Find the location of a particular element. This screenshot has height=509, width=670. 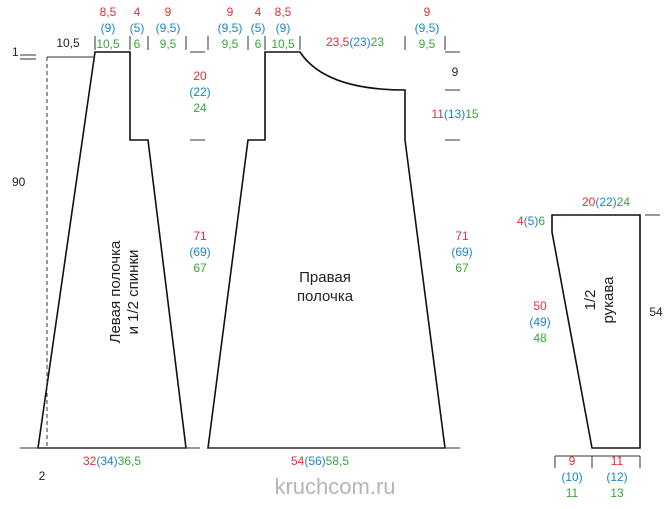

watermark: kruchcom.ru is located at coordinates (334, 486).